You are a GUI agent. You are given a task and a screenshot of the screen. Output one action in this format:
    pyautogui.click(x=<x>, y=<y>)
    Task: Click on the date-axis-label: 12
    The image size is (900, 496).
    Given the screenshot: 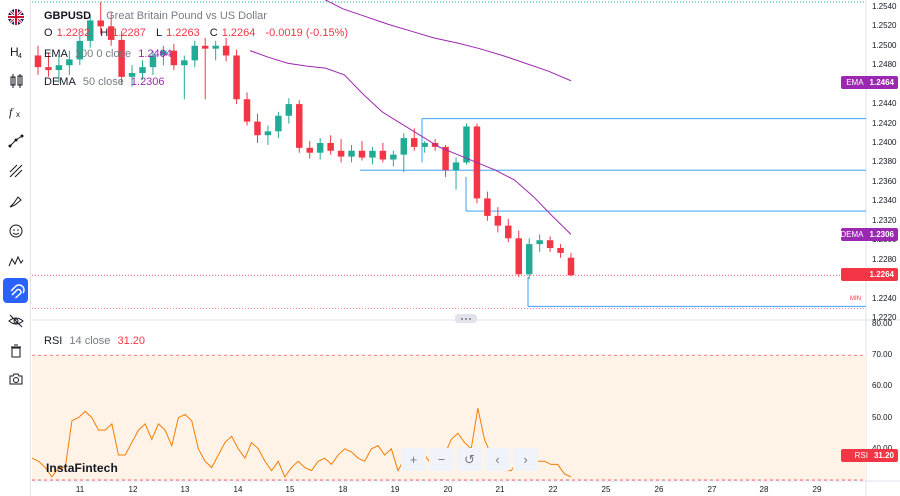 What is the action you would take?
    pyautogui.click(x=133, y=489)
    